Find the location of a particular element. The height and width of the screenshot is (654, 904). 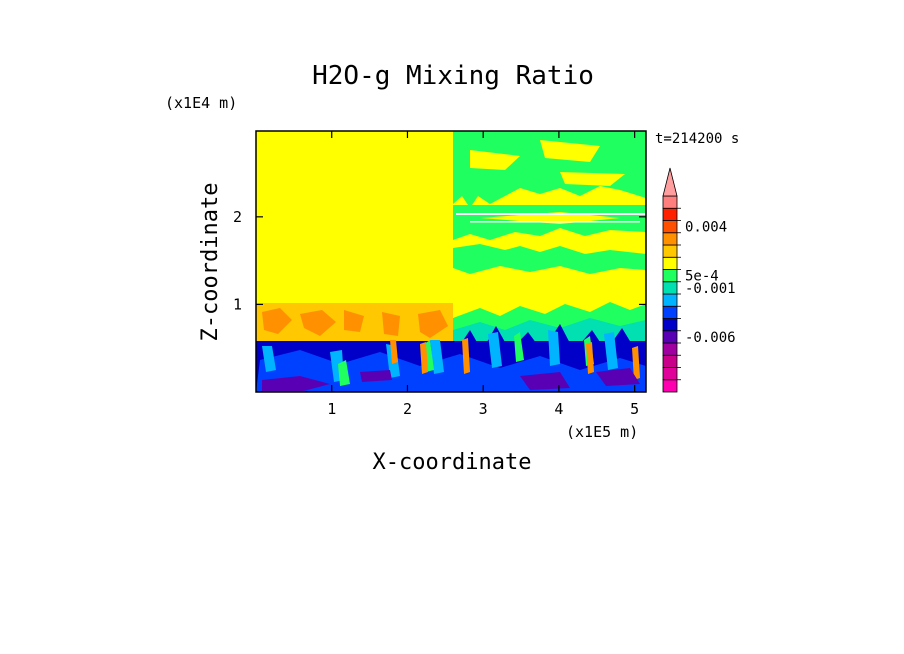

x-tick-label: 5 is located at coordinates (634, 409).